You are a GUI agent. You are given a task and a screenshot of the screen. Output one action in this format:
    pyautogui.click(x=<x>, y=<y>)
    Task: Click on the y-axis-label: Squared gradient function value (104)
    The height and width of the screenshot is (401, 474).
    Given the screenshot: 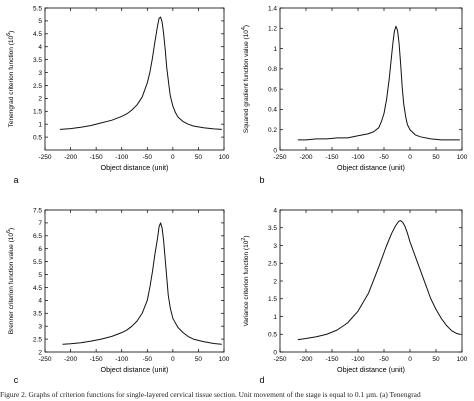 What is the action you would take?
    pyautogui.click(x=245, y=79)
    